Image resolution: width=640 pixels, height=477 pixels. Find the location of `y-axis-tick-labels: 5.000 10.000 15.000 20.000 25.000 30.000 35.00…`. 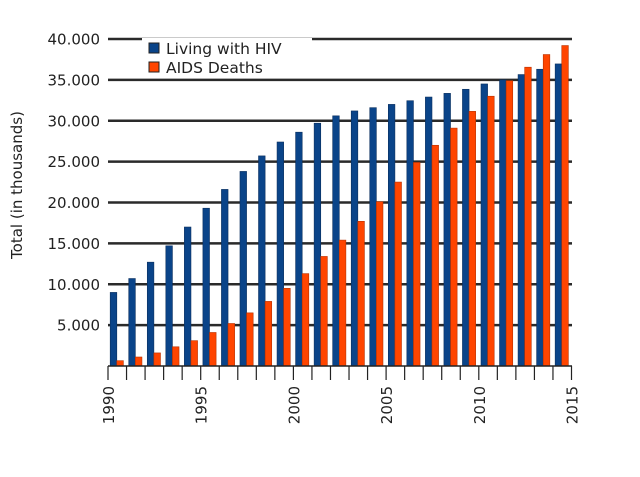

y-axis-tick-labels: 5.000 10.000 15.000 20.000 25.000 30.000 35.00… is located at coordinates (74, 183).